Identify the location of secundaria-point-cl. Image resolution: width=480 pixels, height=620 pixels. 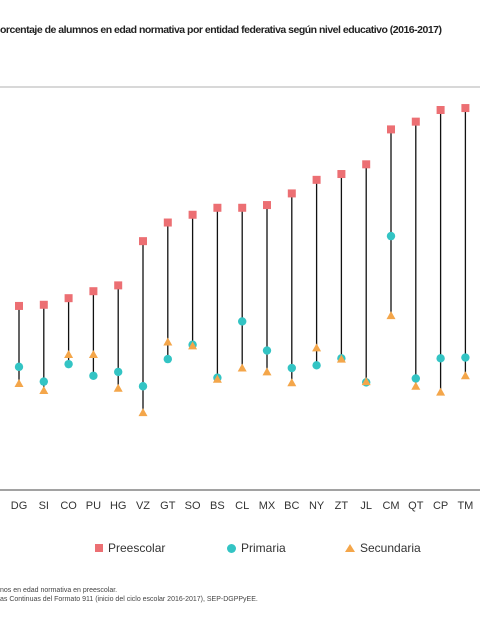
(242, 367).